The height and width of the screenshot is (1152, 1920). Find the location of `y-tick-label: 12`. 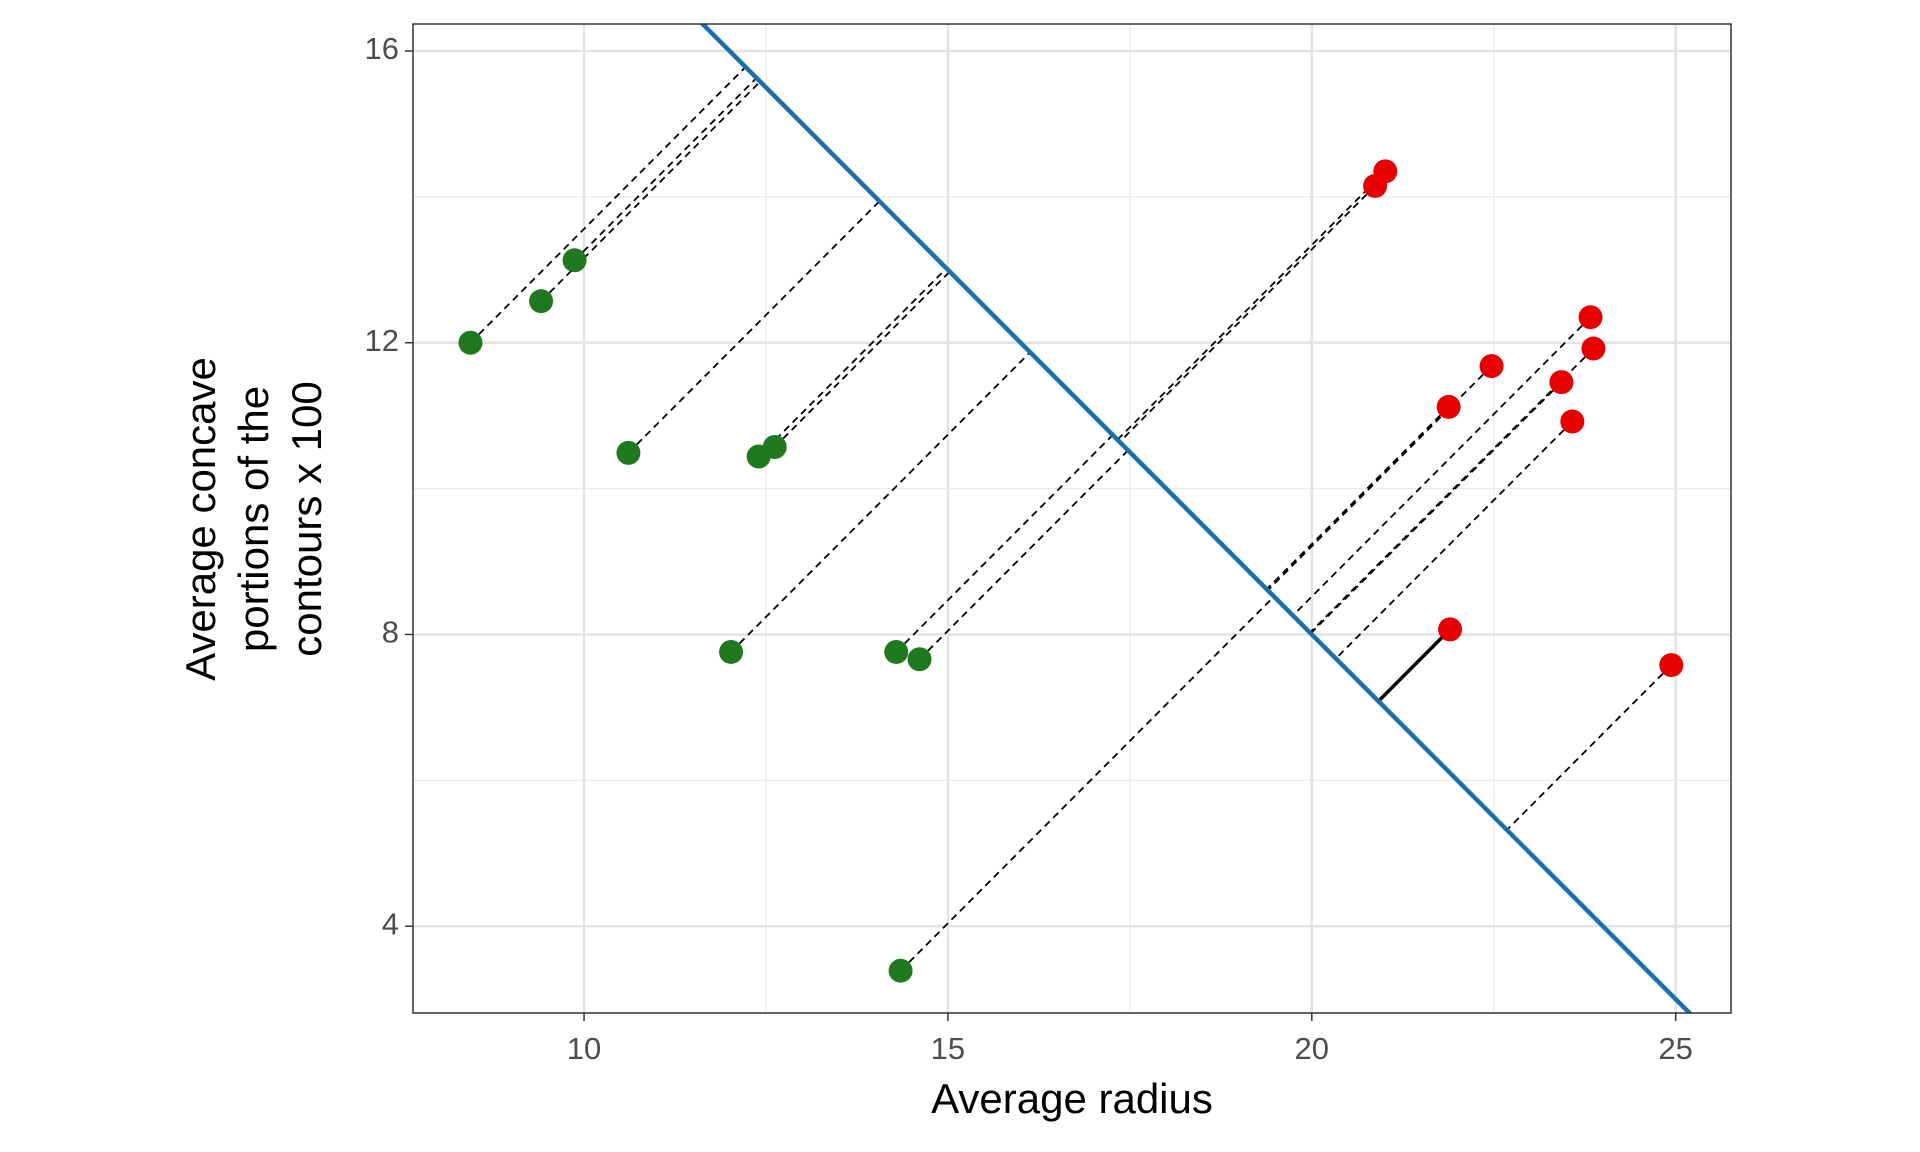

y-tick-label: 12 is located at coordinates (382, 340).